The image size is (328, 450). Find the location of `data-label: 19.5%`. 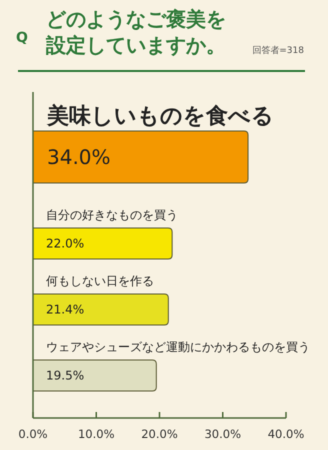

data-label: 19.5% is located at coordinates (65, 375).